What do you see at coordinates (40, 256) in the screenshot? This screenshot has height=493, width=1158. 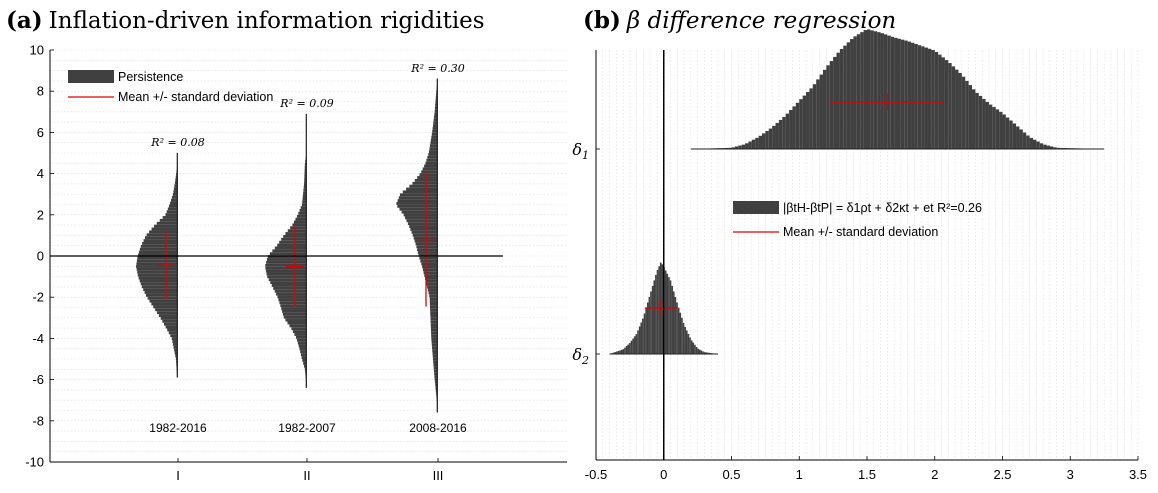 I see `y-tick-label: 0` at bounding box center [40, 256].